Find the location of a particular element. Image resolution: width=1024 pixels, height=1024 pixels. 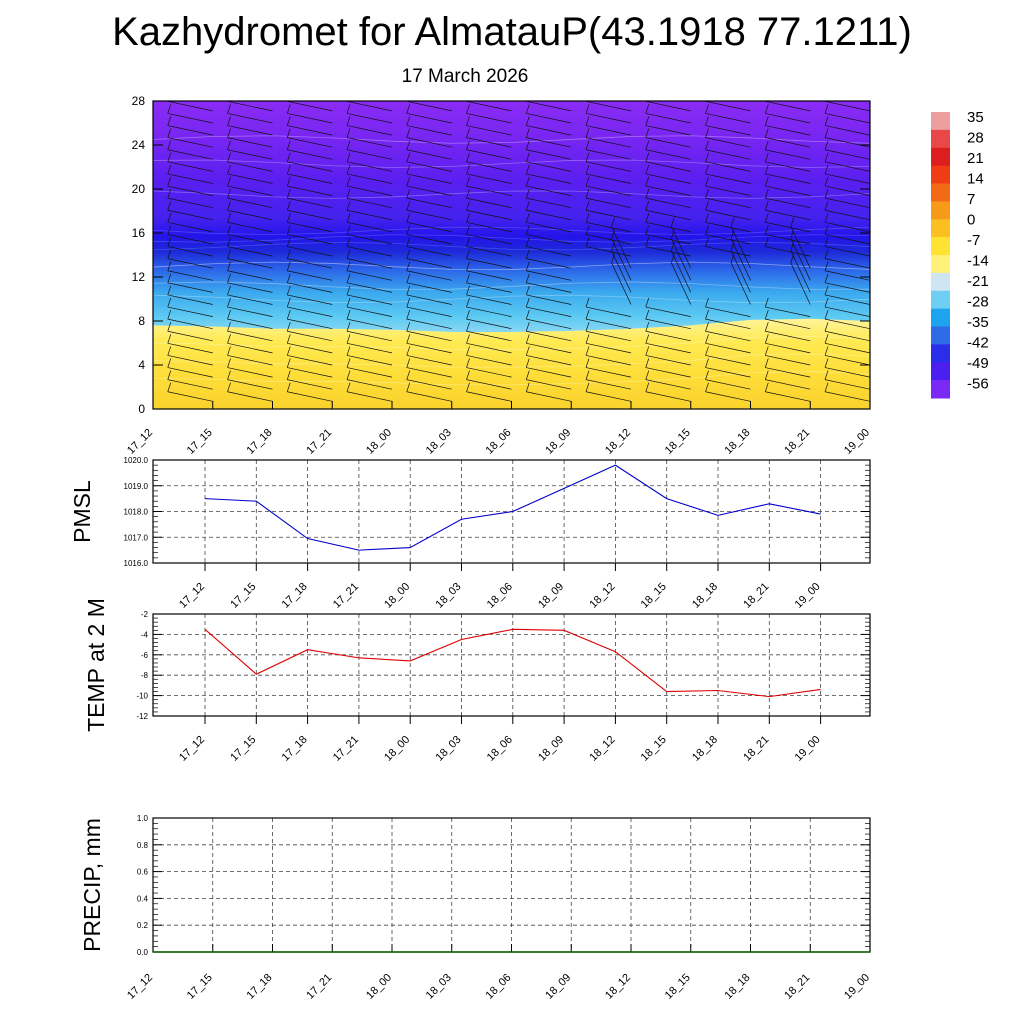

y-tick-label: 0.8 is located at coordinates (143, 845).